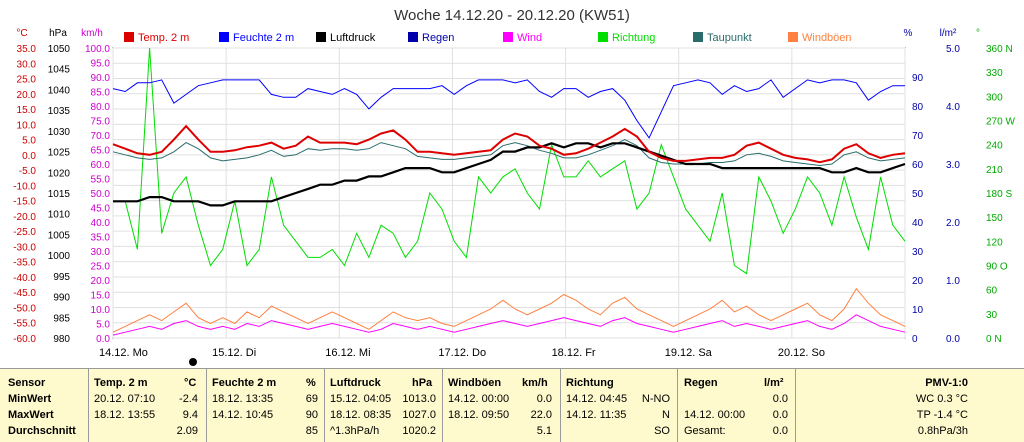 This screenshot has width=1024, height=442. I want to click on regen-min-val: 0.0, so click(780, 399).